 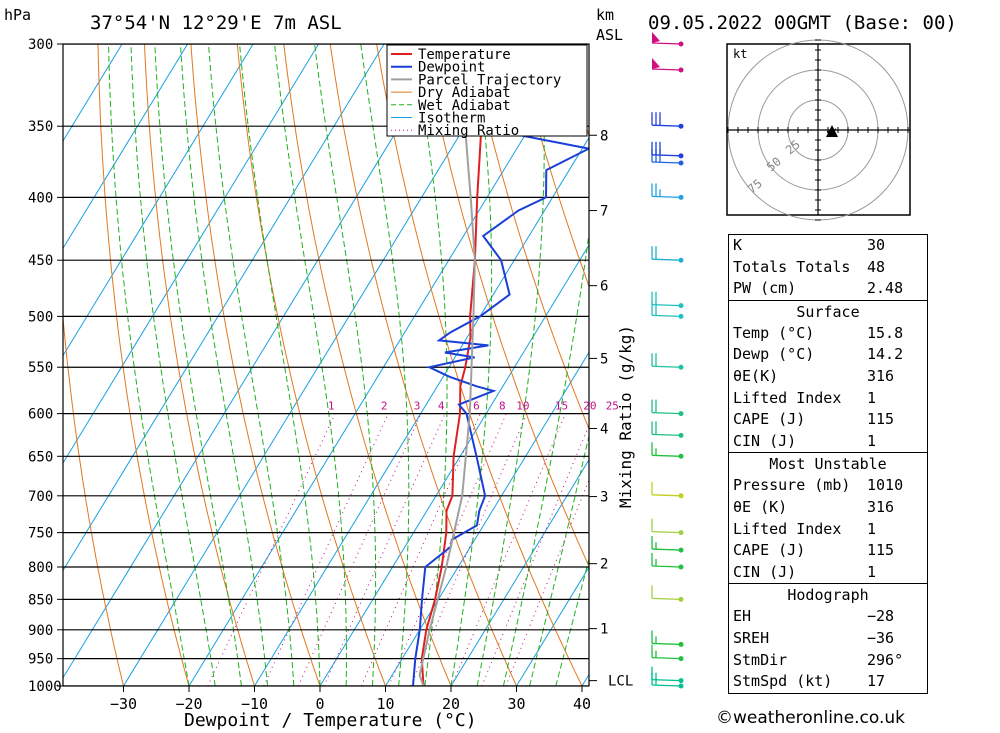 What do you see at coordinates (774, 354) in the screenshot?
I see `surface-label: Dewp (°C)` at bounding box center [774, 354].